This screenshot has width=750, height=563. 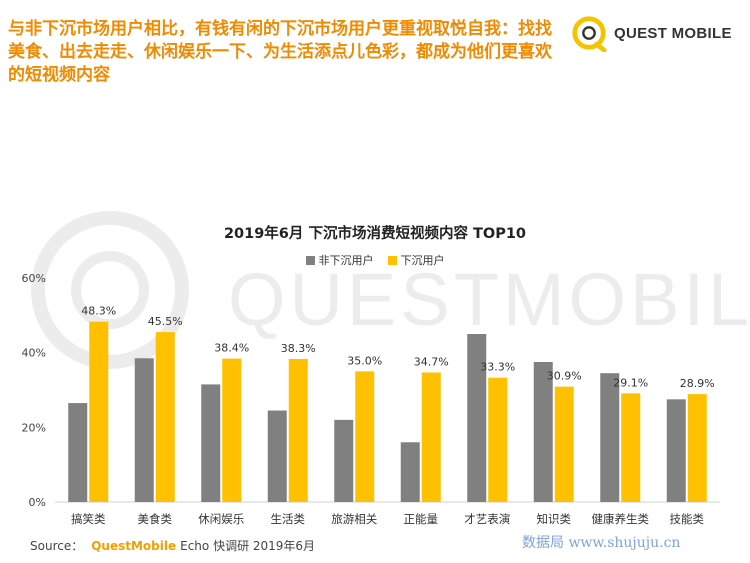 What do you see at coordinates (431, 361) in the screenshot?
I see `data-label-series-1: 34.7%` at bounding box center [431, 361].